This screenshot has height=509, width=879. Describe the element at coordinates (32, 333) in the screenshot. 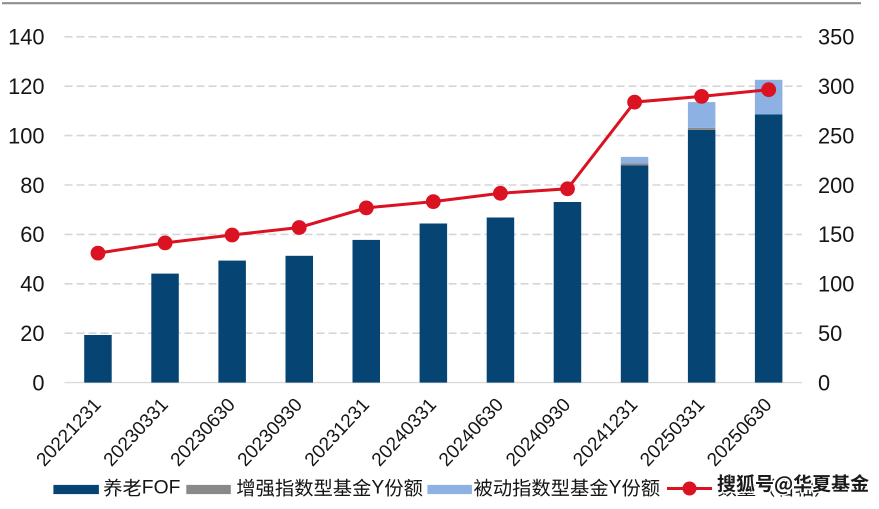

I see `svg-text: 20` at that location.